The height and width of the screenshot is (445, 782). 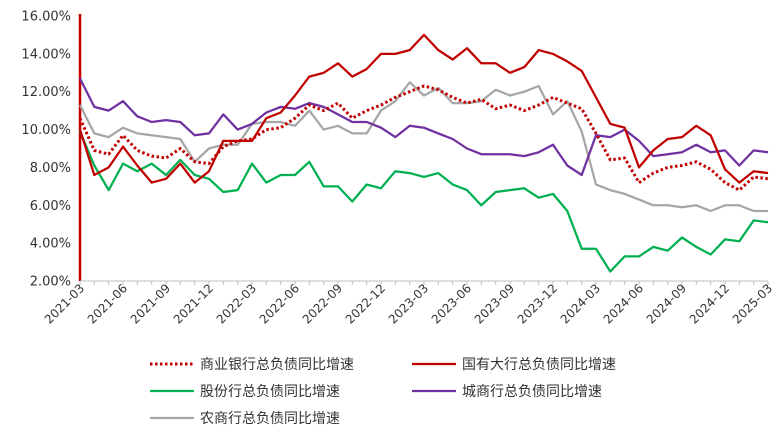 What do you see at coordinates (279, 303) in the screenshot?
I see `x-tick-label: 2022-06` at bounding box center [279, 303].